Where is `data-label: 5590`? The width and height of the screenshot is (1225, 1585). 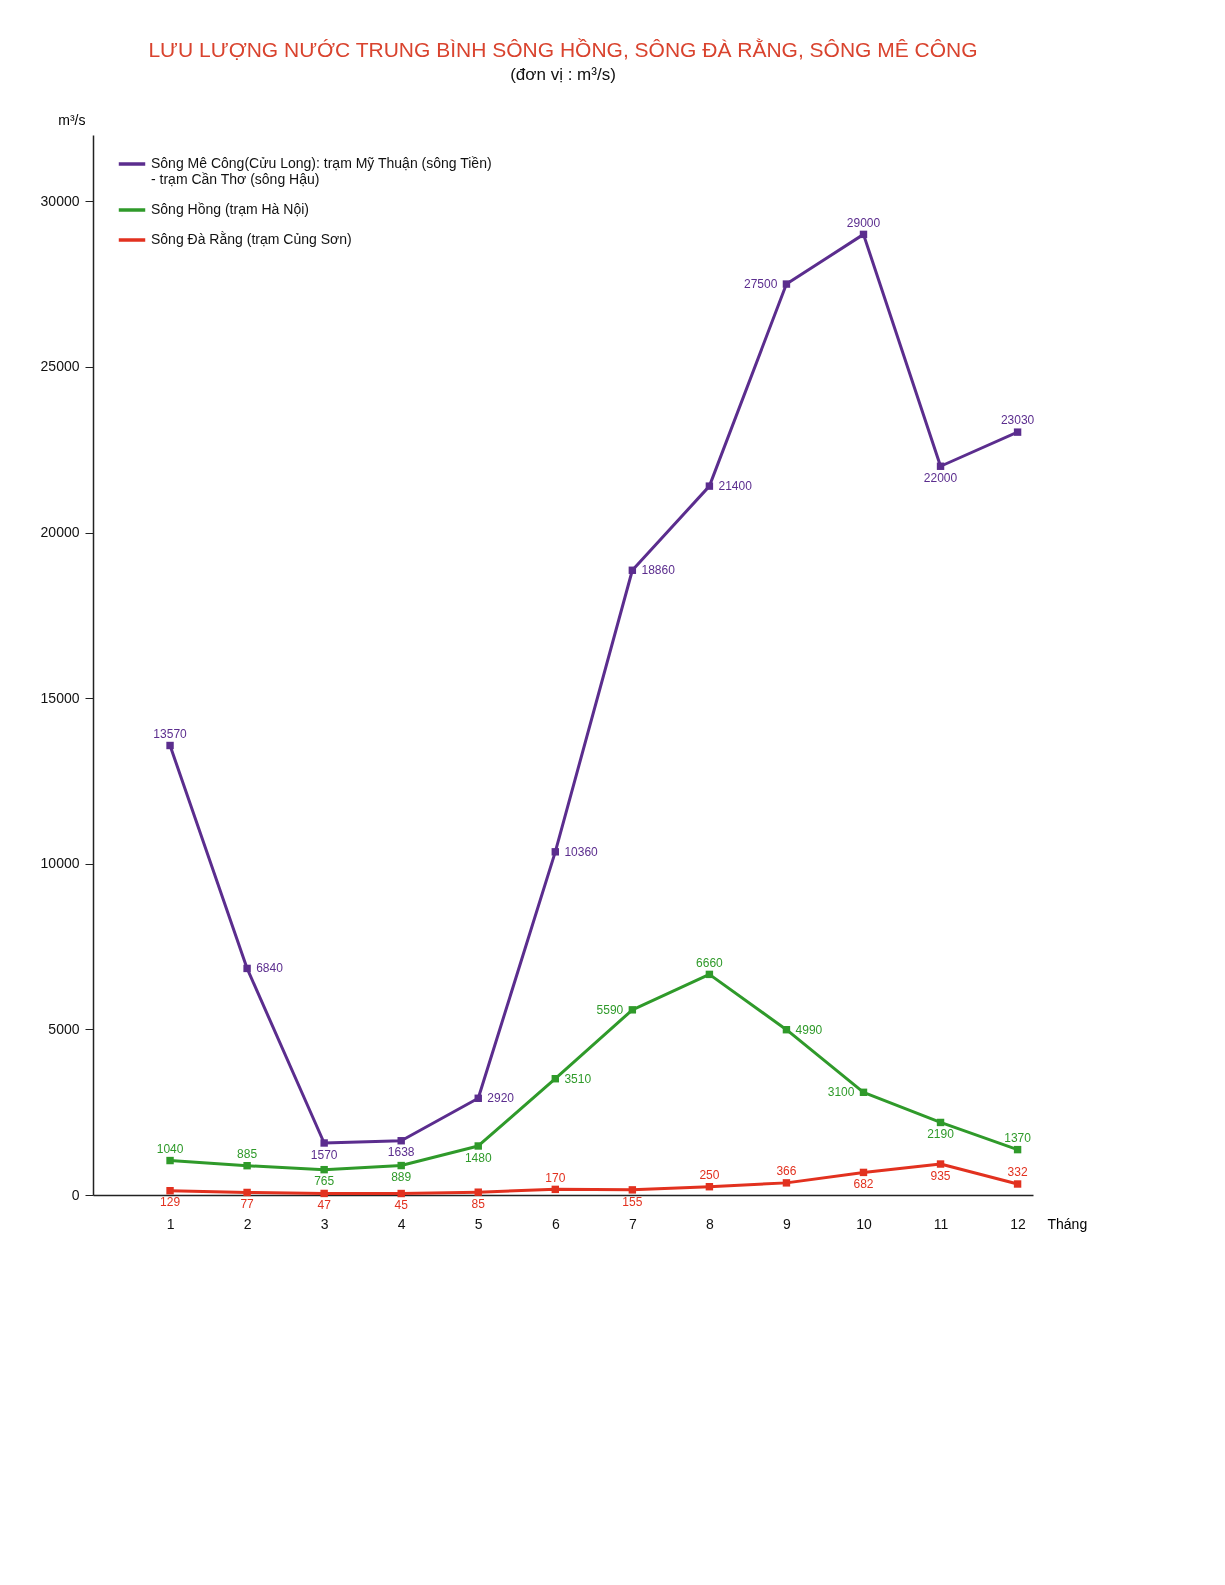
data-label: 5590 is located at coordinates (610, 1009).